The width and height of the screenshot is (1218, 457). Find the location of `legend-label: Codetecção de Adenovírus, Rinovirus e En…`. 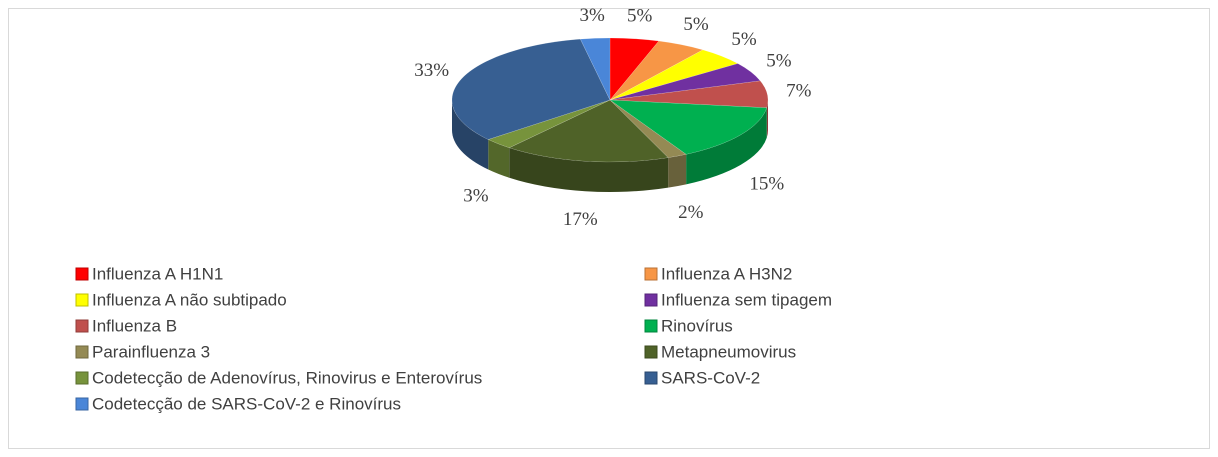

legend-label: Codetecção de Adenovírus, Rinovirus e En… is located at coordinates (287, 377).